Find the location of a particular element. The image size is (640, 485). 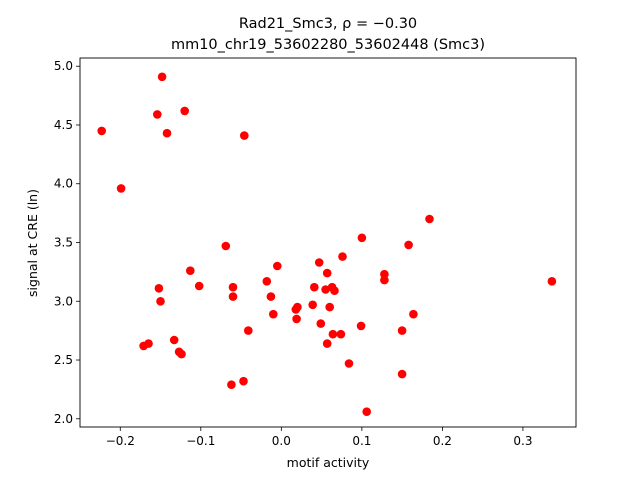

x-axis-label: motif activity is located at coordinates (328, 462).